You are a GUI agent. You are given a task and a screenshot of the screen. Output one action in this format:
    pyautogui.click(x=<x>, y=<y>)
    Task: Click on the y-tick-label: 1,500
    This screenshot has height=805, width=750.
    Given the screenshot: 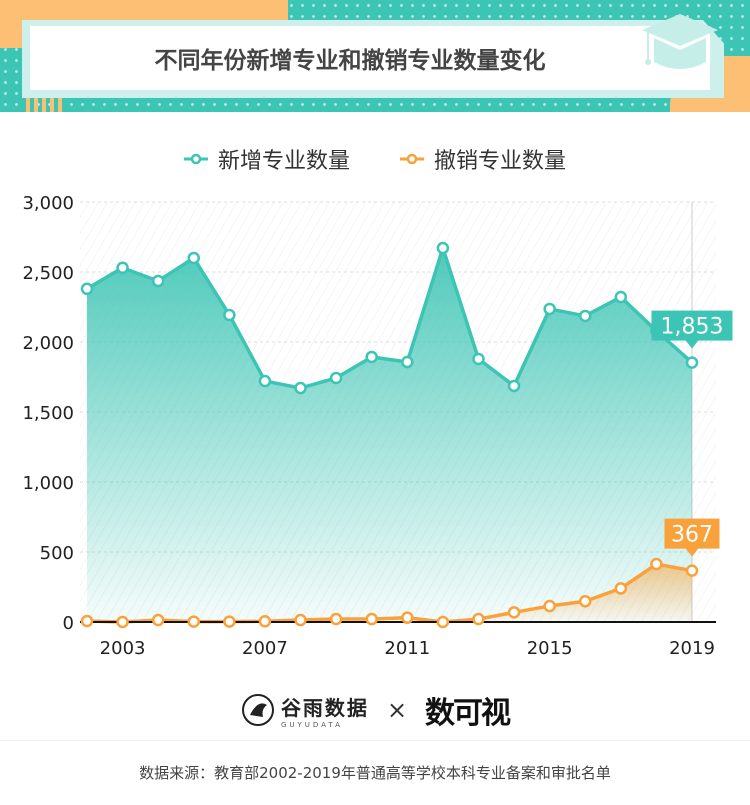 What is the action you would take?
    pyautogui.click(x=48, y=413)
    